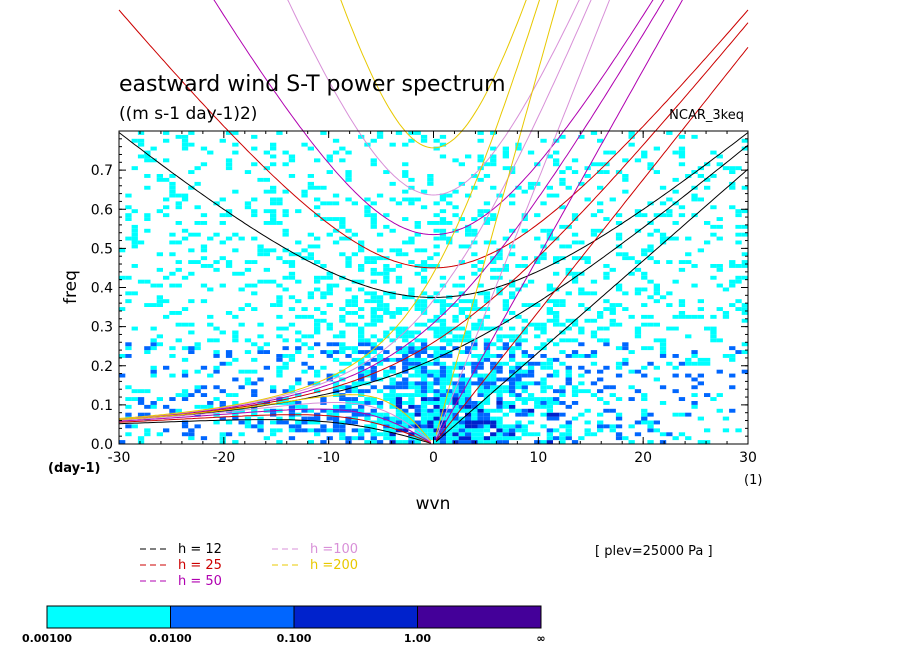 This screenshot has height=658, width=904. Describe the element at coordinates (753, 480) in the screenshot. I see `x-unit-label: (1)` at that location.